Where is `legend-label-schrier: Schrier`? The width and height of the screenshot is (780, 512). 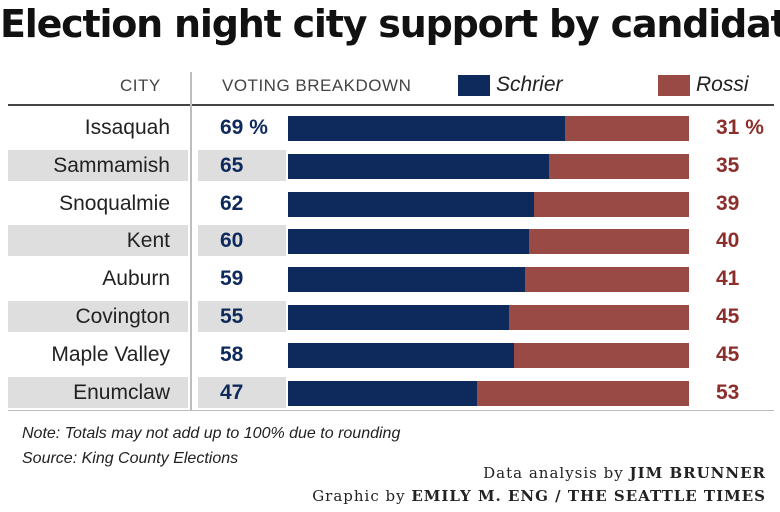
legend-label-schrier: Schrier is located at coordinates (529, 84).